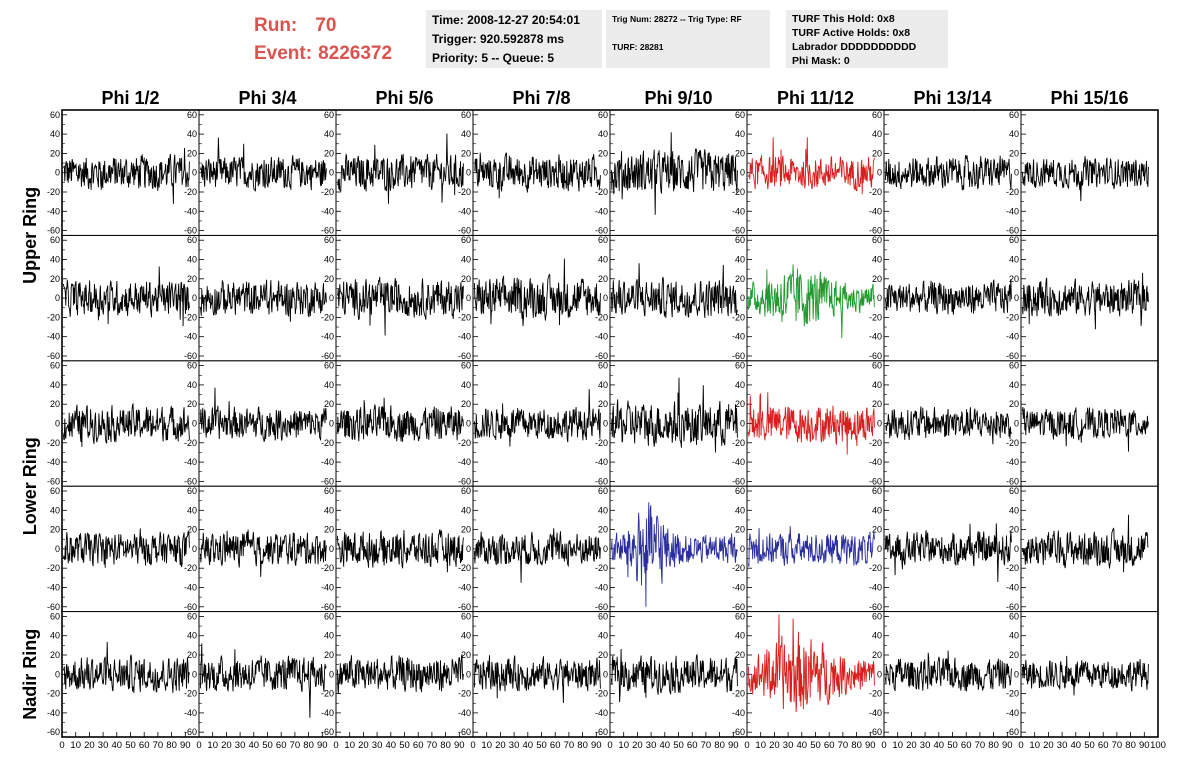  What do you see at coordinates (30, 235) in the screenshot?
I see `row-group-label-0: Upper Ring` at bounding box center [30, 235].